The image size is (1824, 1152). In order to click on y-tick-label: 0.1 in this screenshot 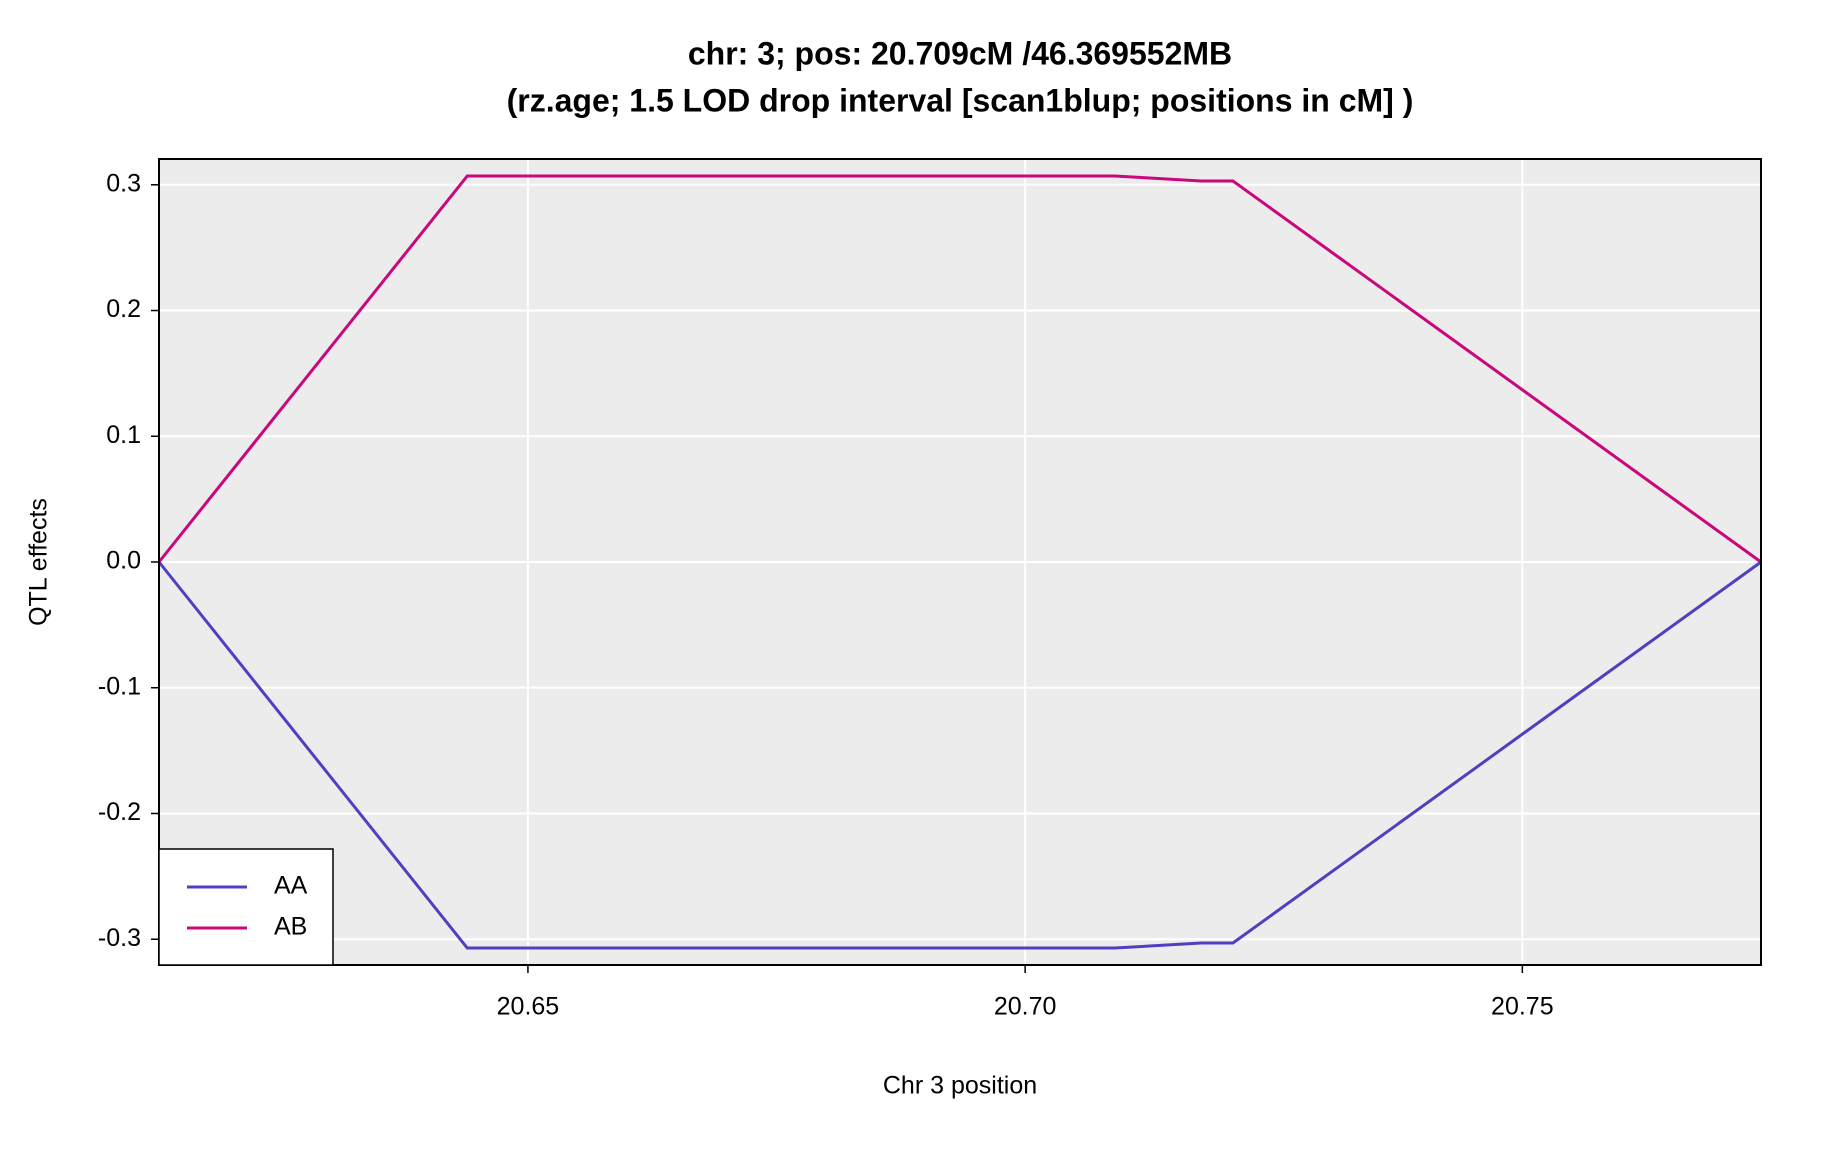, I will do `click(123, 435)`.